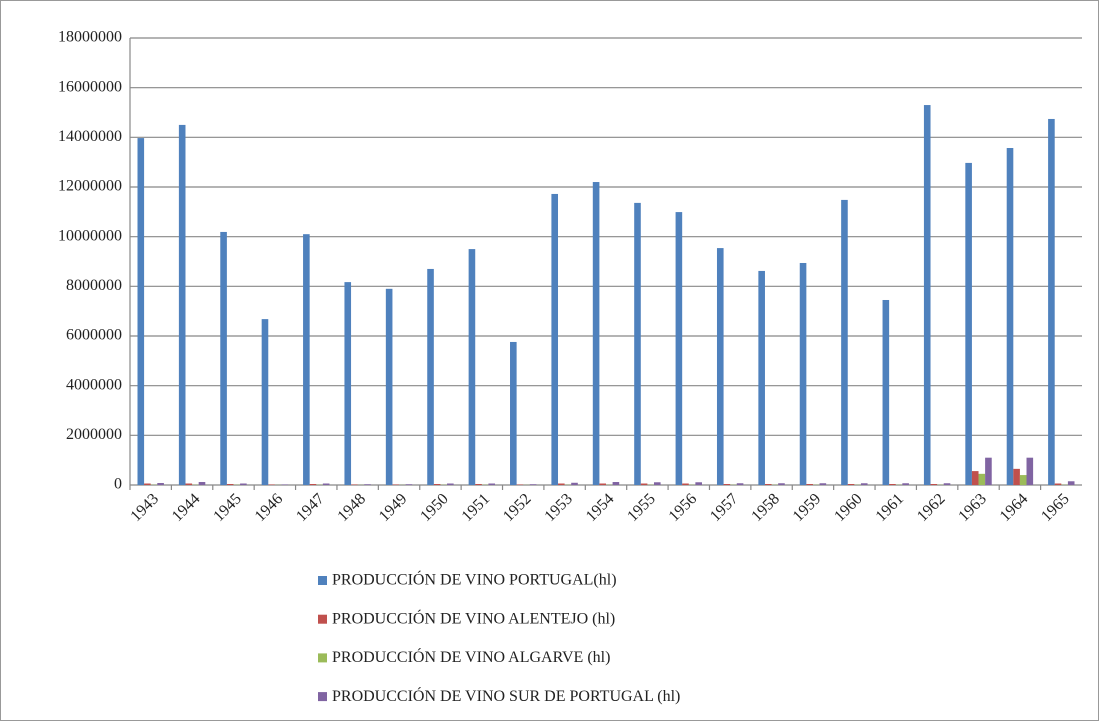  Describe the element at coordinates (474, 579) in the screenshot. I see `legend-label: PRODUCCIÓN DE VINO PORTUGAL(hl)` at that location.